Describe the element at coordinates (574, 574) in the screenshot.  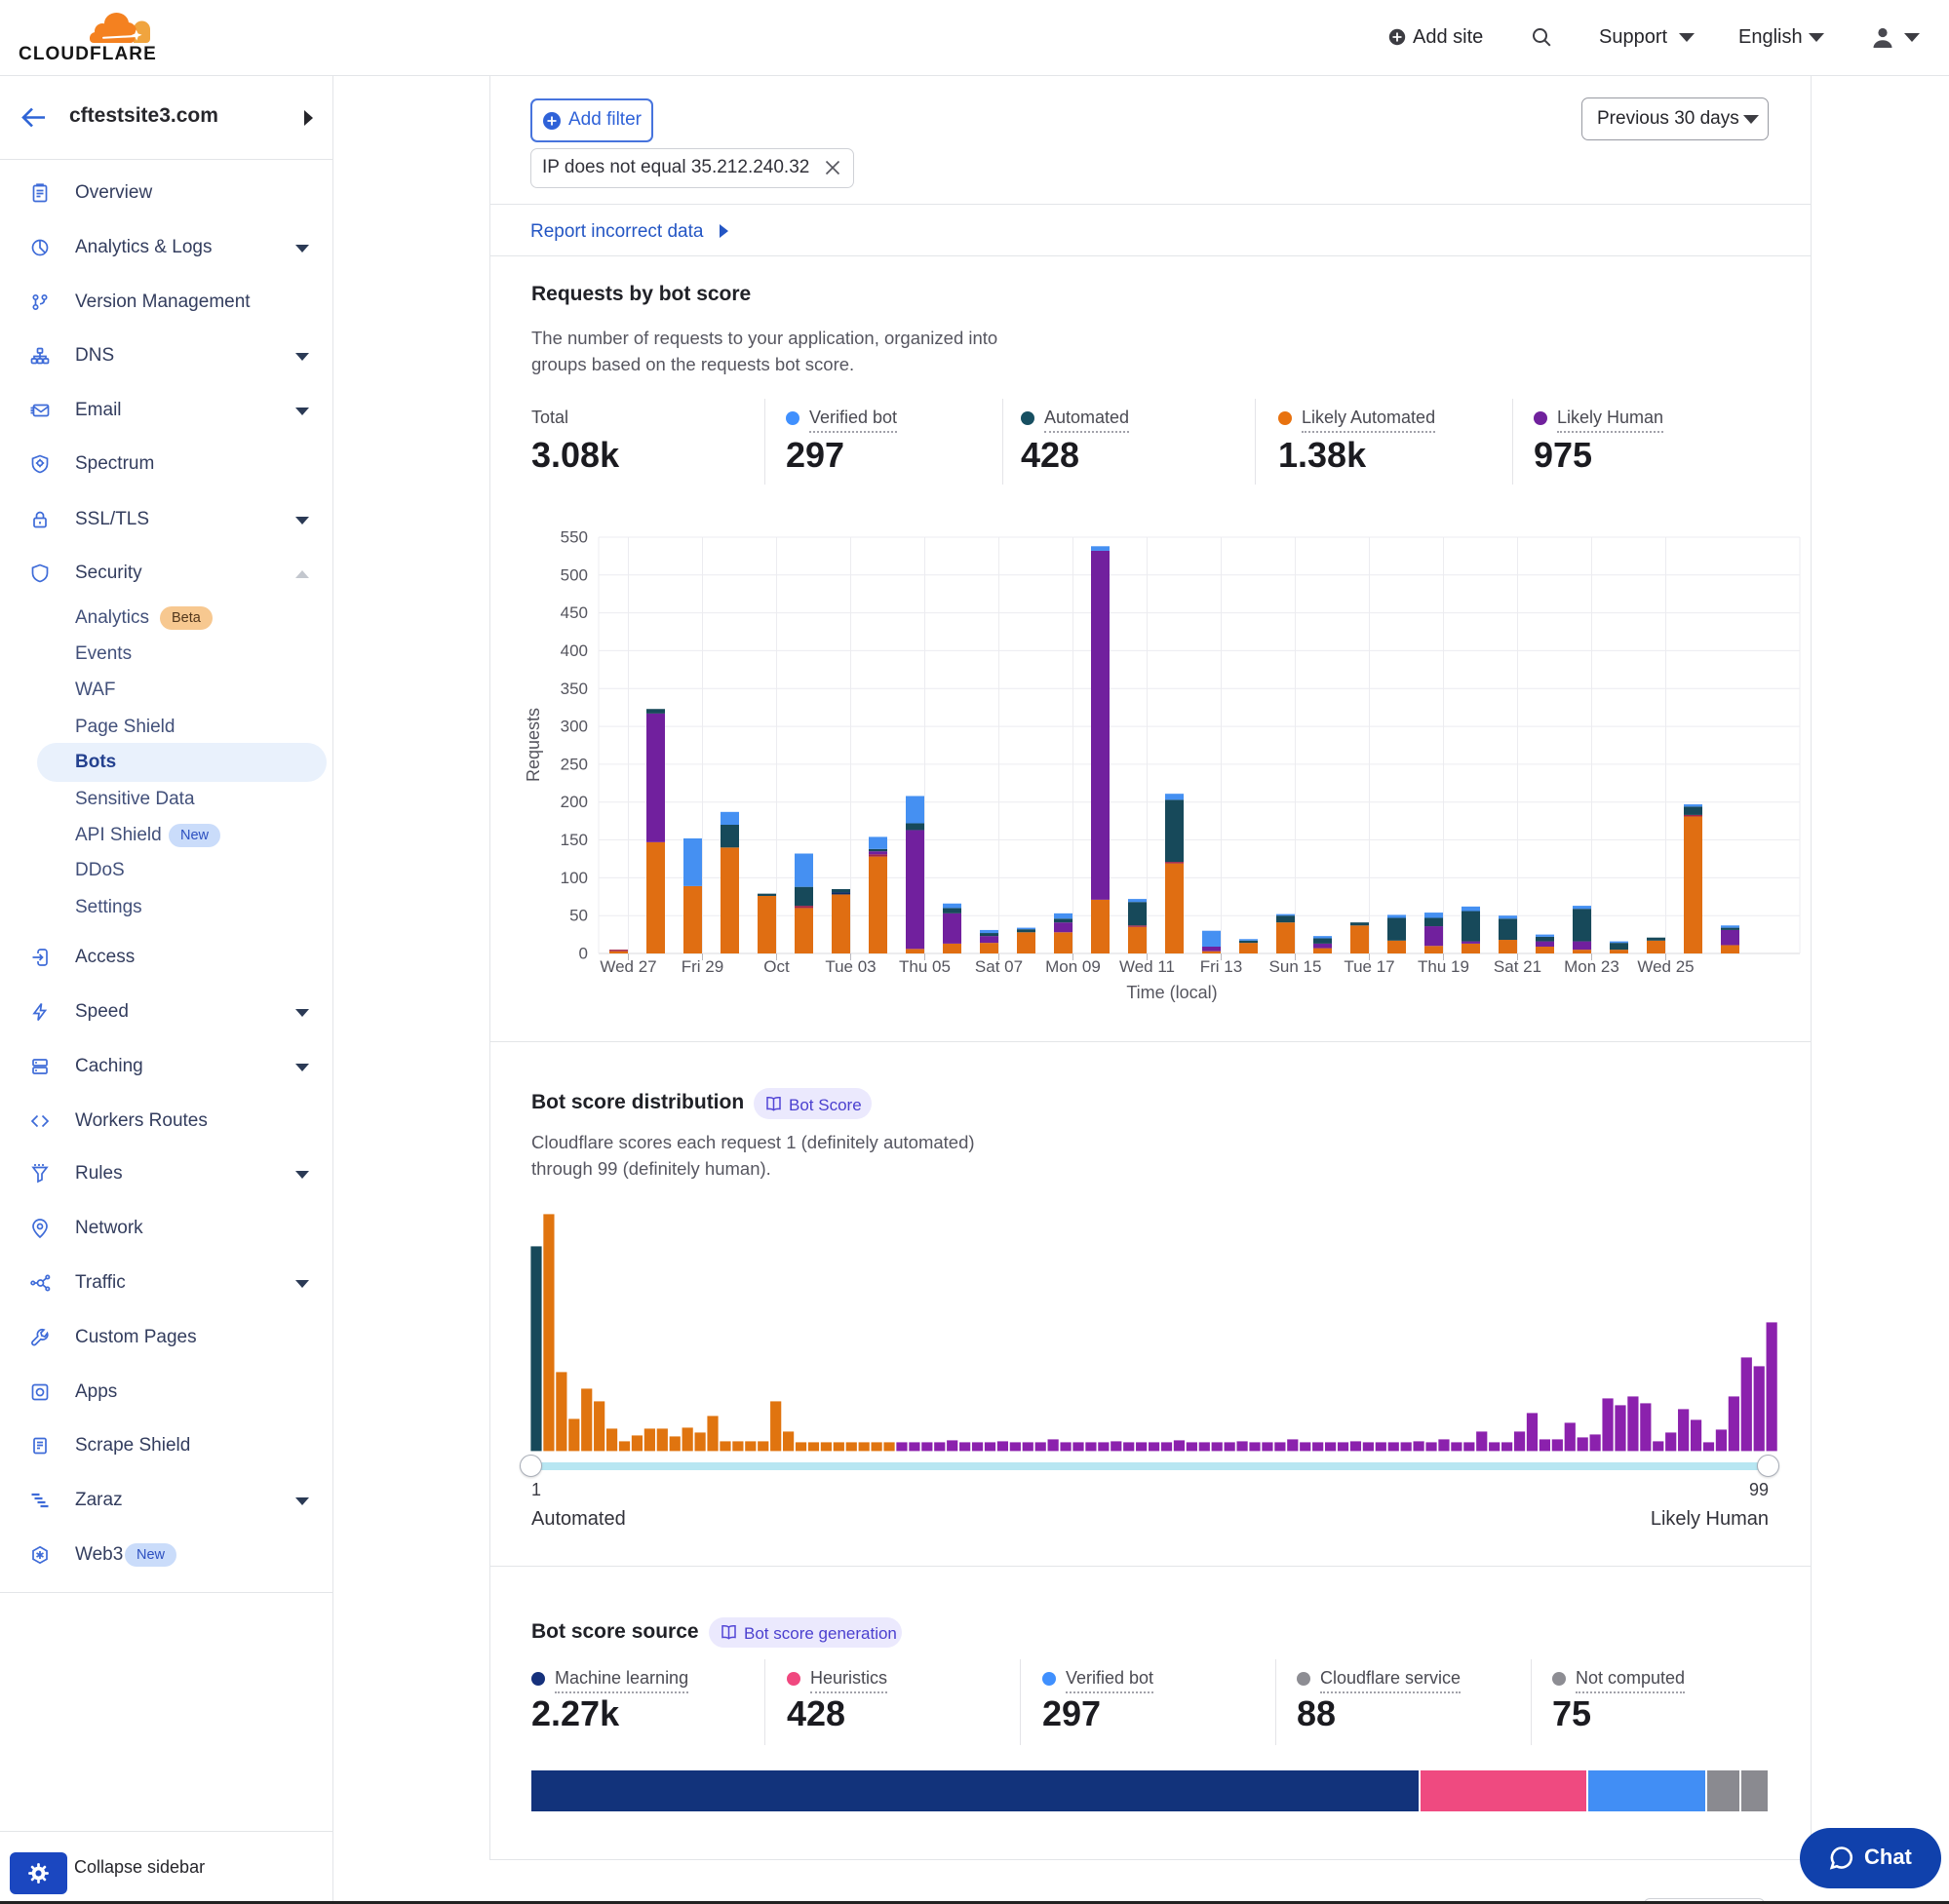
I see `svg-text: 500` at that location.